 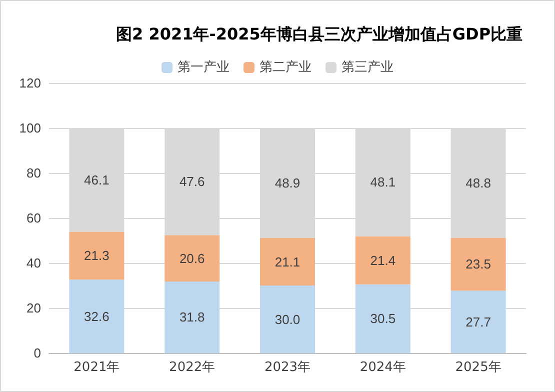 I want to click on data-label: 30.5, so click(x=383, y=318).